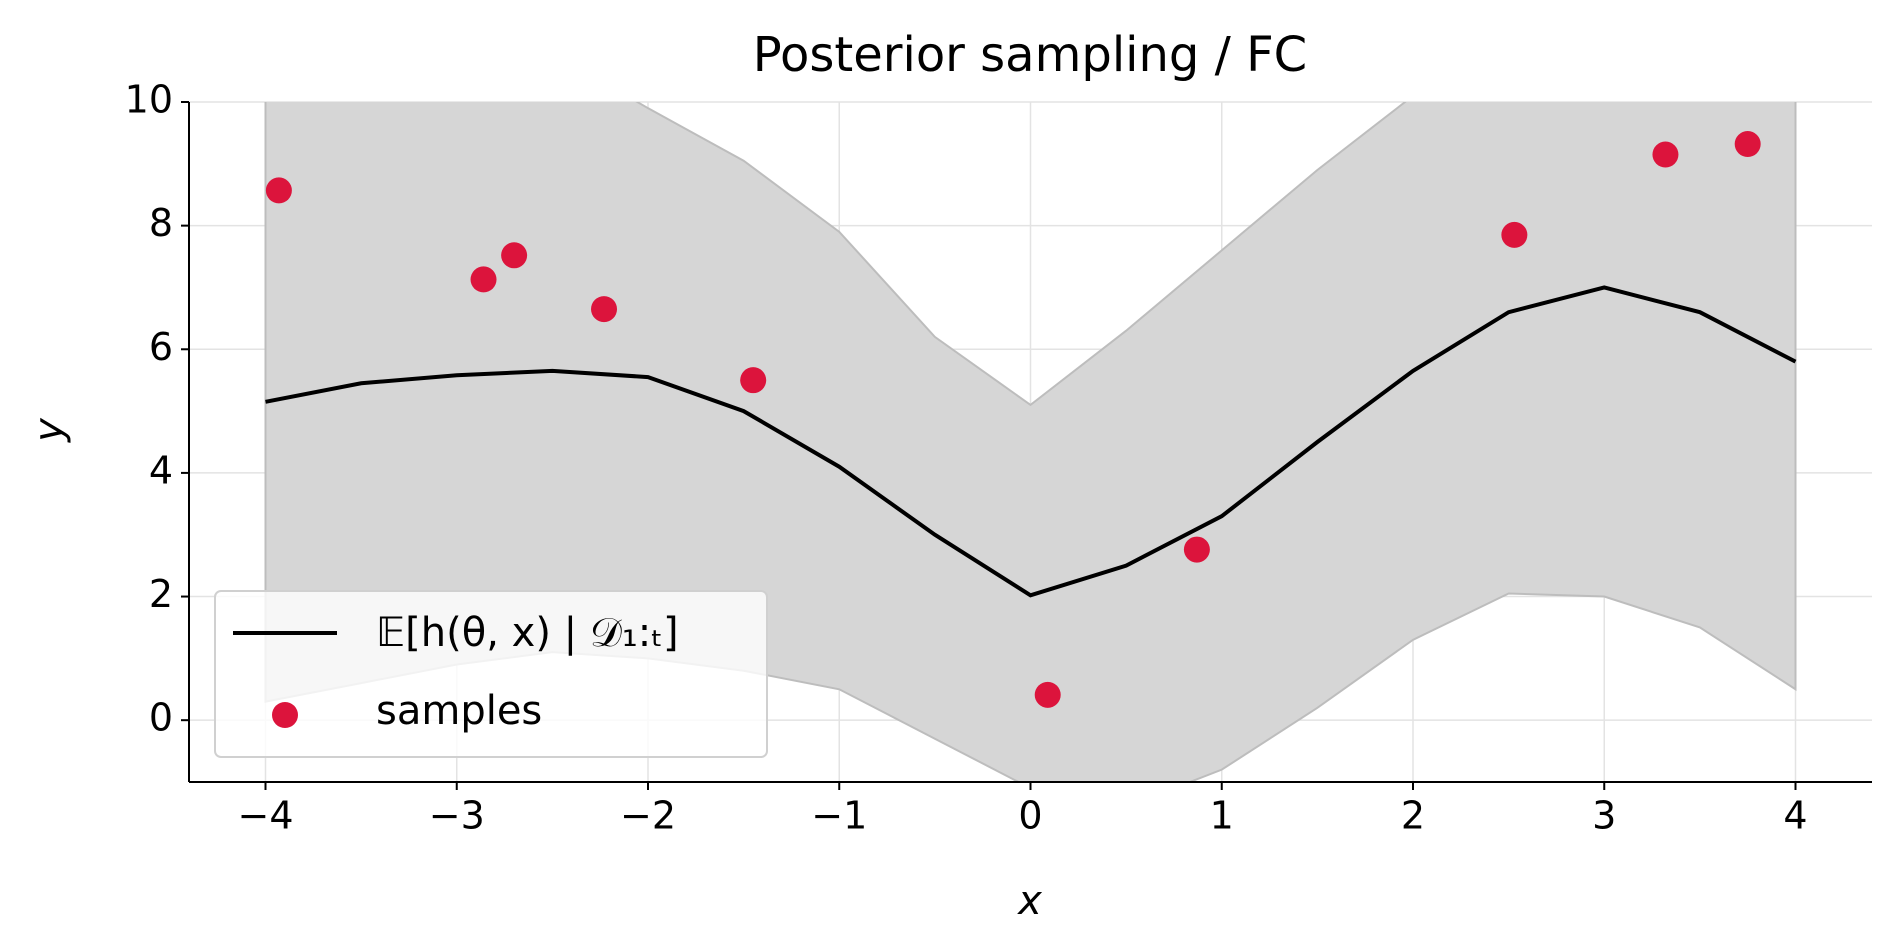 The height and width of the screenshot is (951, 1891). Describe the element at coordinates (839, 816) in the screenshot. I see `x-tick-label: −1` at that location.